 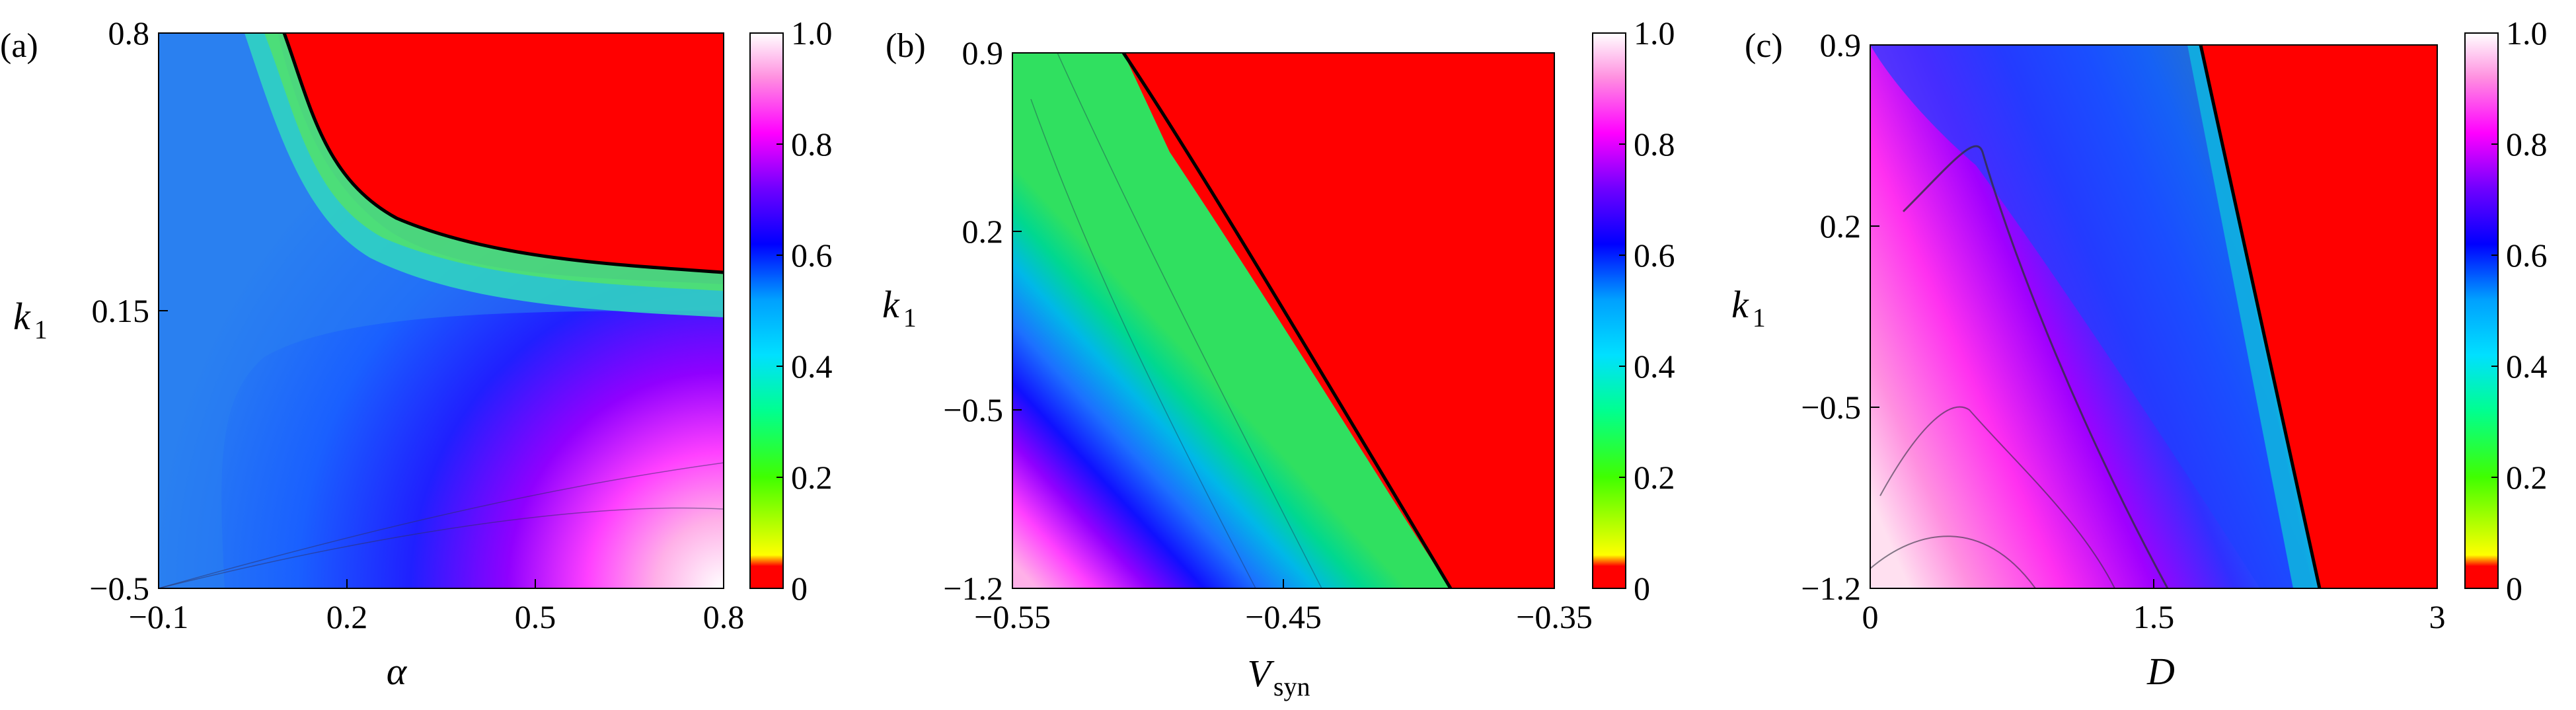 What do you see at coordinates (812, 33) in the screenshot?
I see `panel-a-colorbar-label: 1.0` at bounding box center [812, 33].